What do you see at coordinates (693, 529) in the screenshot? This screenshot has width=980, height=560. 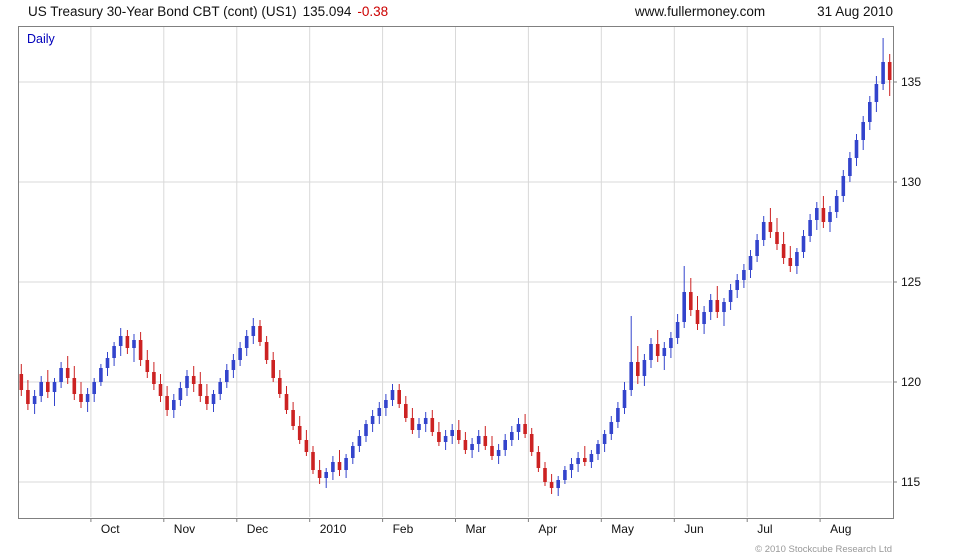 I see `svg-text: Jun` at bounding box center [693, 529].